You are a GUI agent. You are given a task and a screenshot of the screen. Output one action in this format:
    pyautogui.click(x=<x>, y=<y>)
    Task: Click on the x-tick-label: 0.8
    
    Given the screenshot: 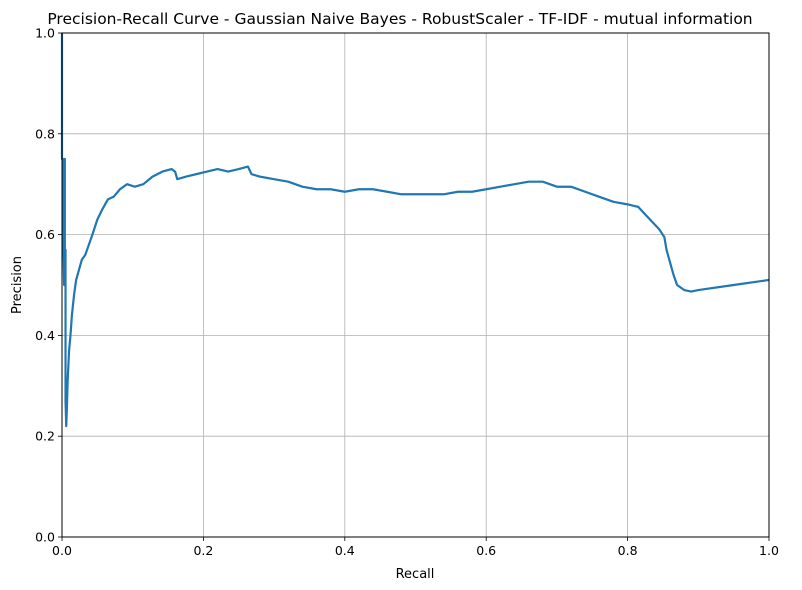 What is the action you would take?
    pyautogui.click(x=628, y=550)
    